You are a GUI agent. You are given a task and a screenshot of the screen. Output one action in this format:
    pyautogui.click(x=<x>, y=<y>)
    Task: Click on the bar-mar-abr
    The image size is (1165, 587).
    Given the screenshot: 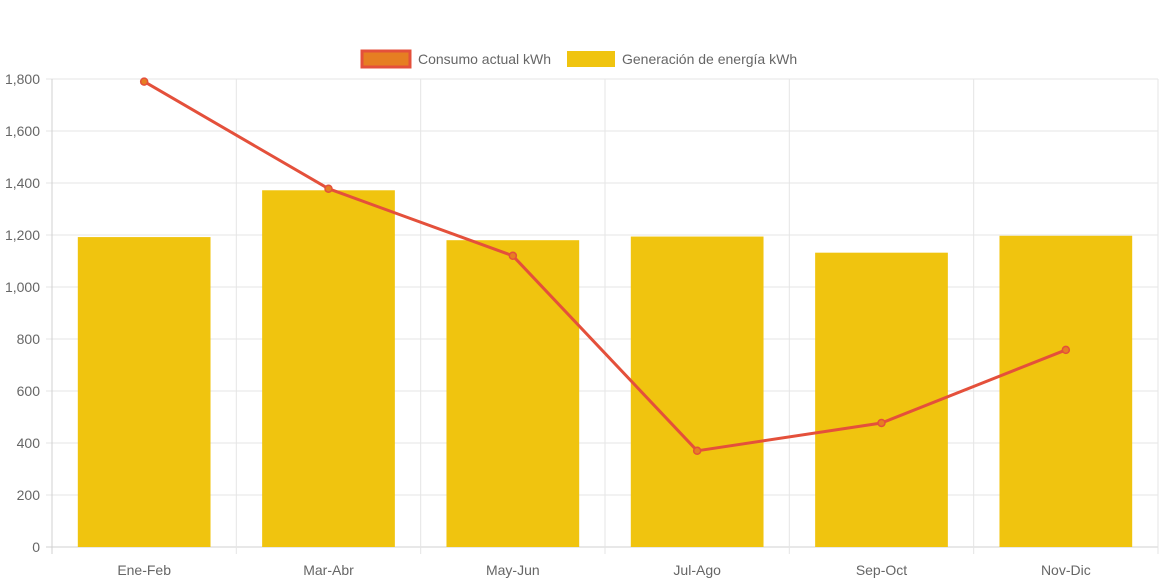 What is the action you would take?
    pyautogui.click(x=328, y=368)
    